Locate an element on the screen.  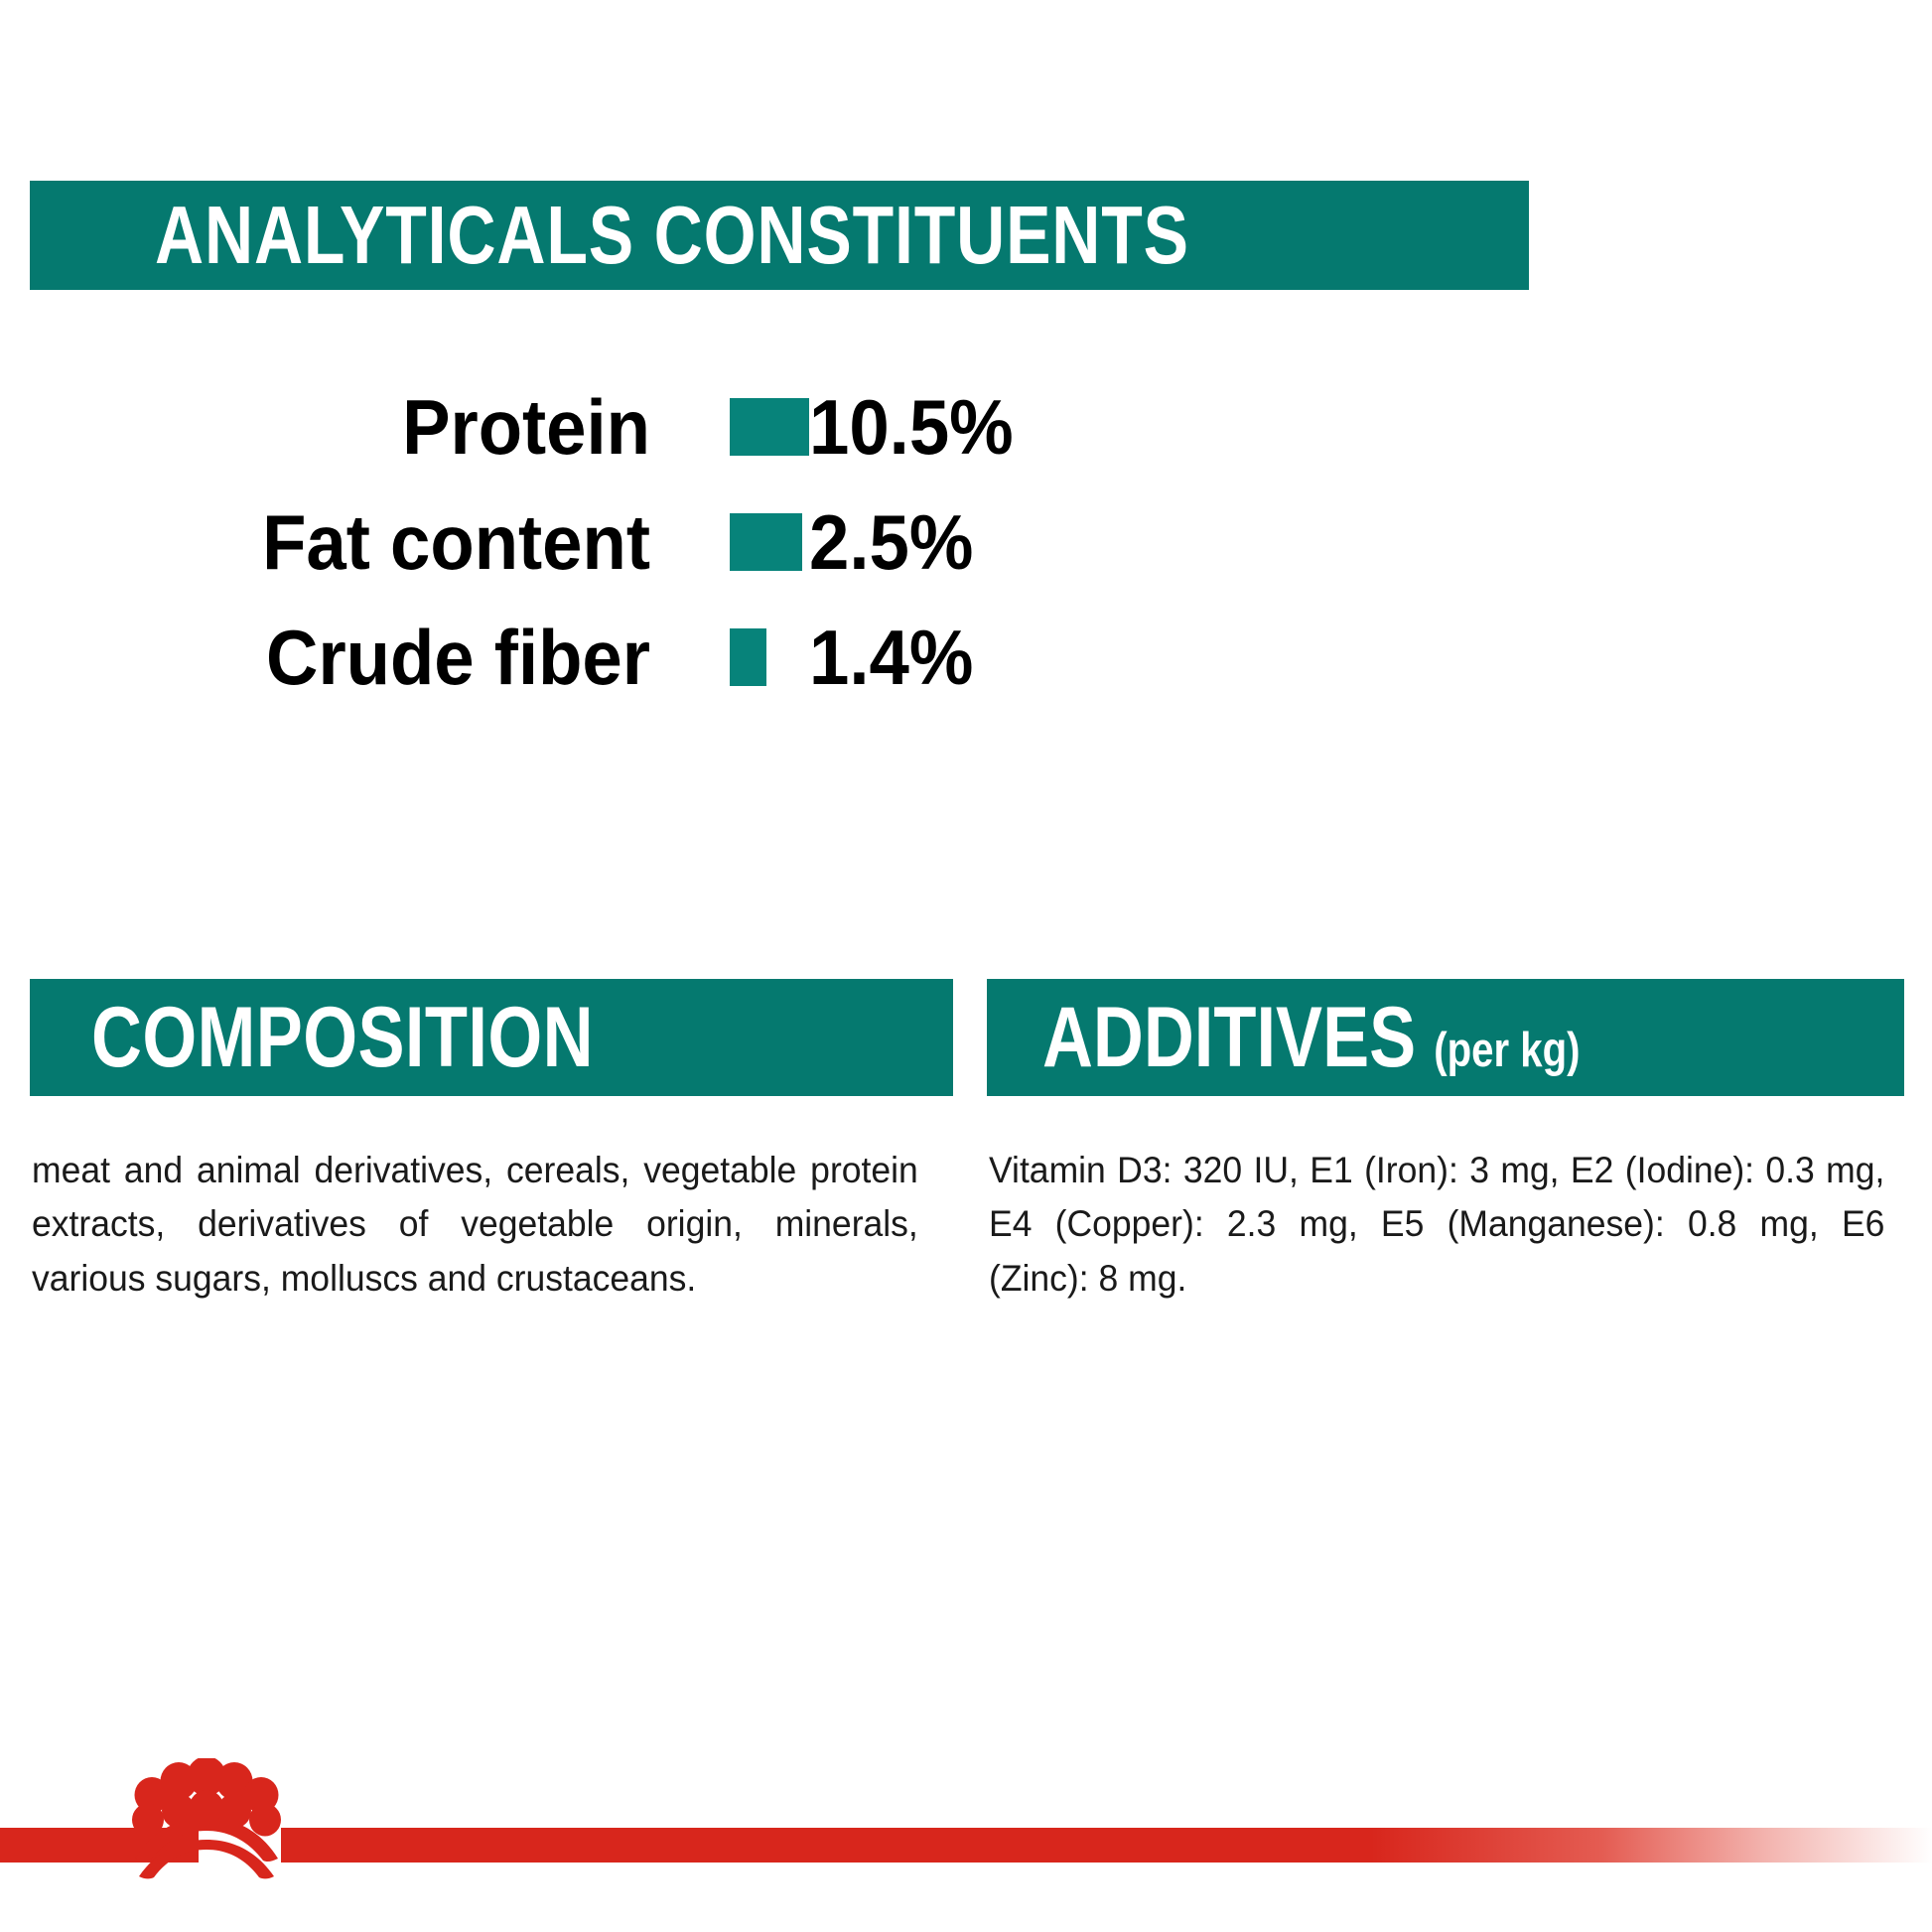
constituent-row-fat-content: Fat content 2.5% is located at coordinates (744, 542).